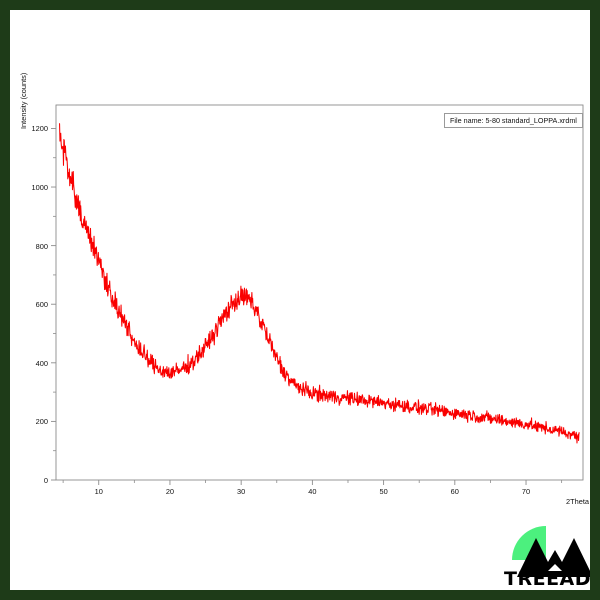 The image size is (600, 600). What do you see at coordinates (552, 579) in the screenshot?
I see `logo-wordmark: TREEADS` at bounding box center [552, 579].